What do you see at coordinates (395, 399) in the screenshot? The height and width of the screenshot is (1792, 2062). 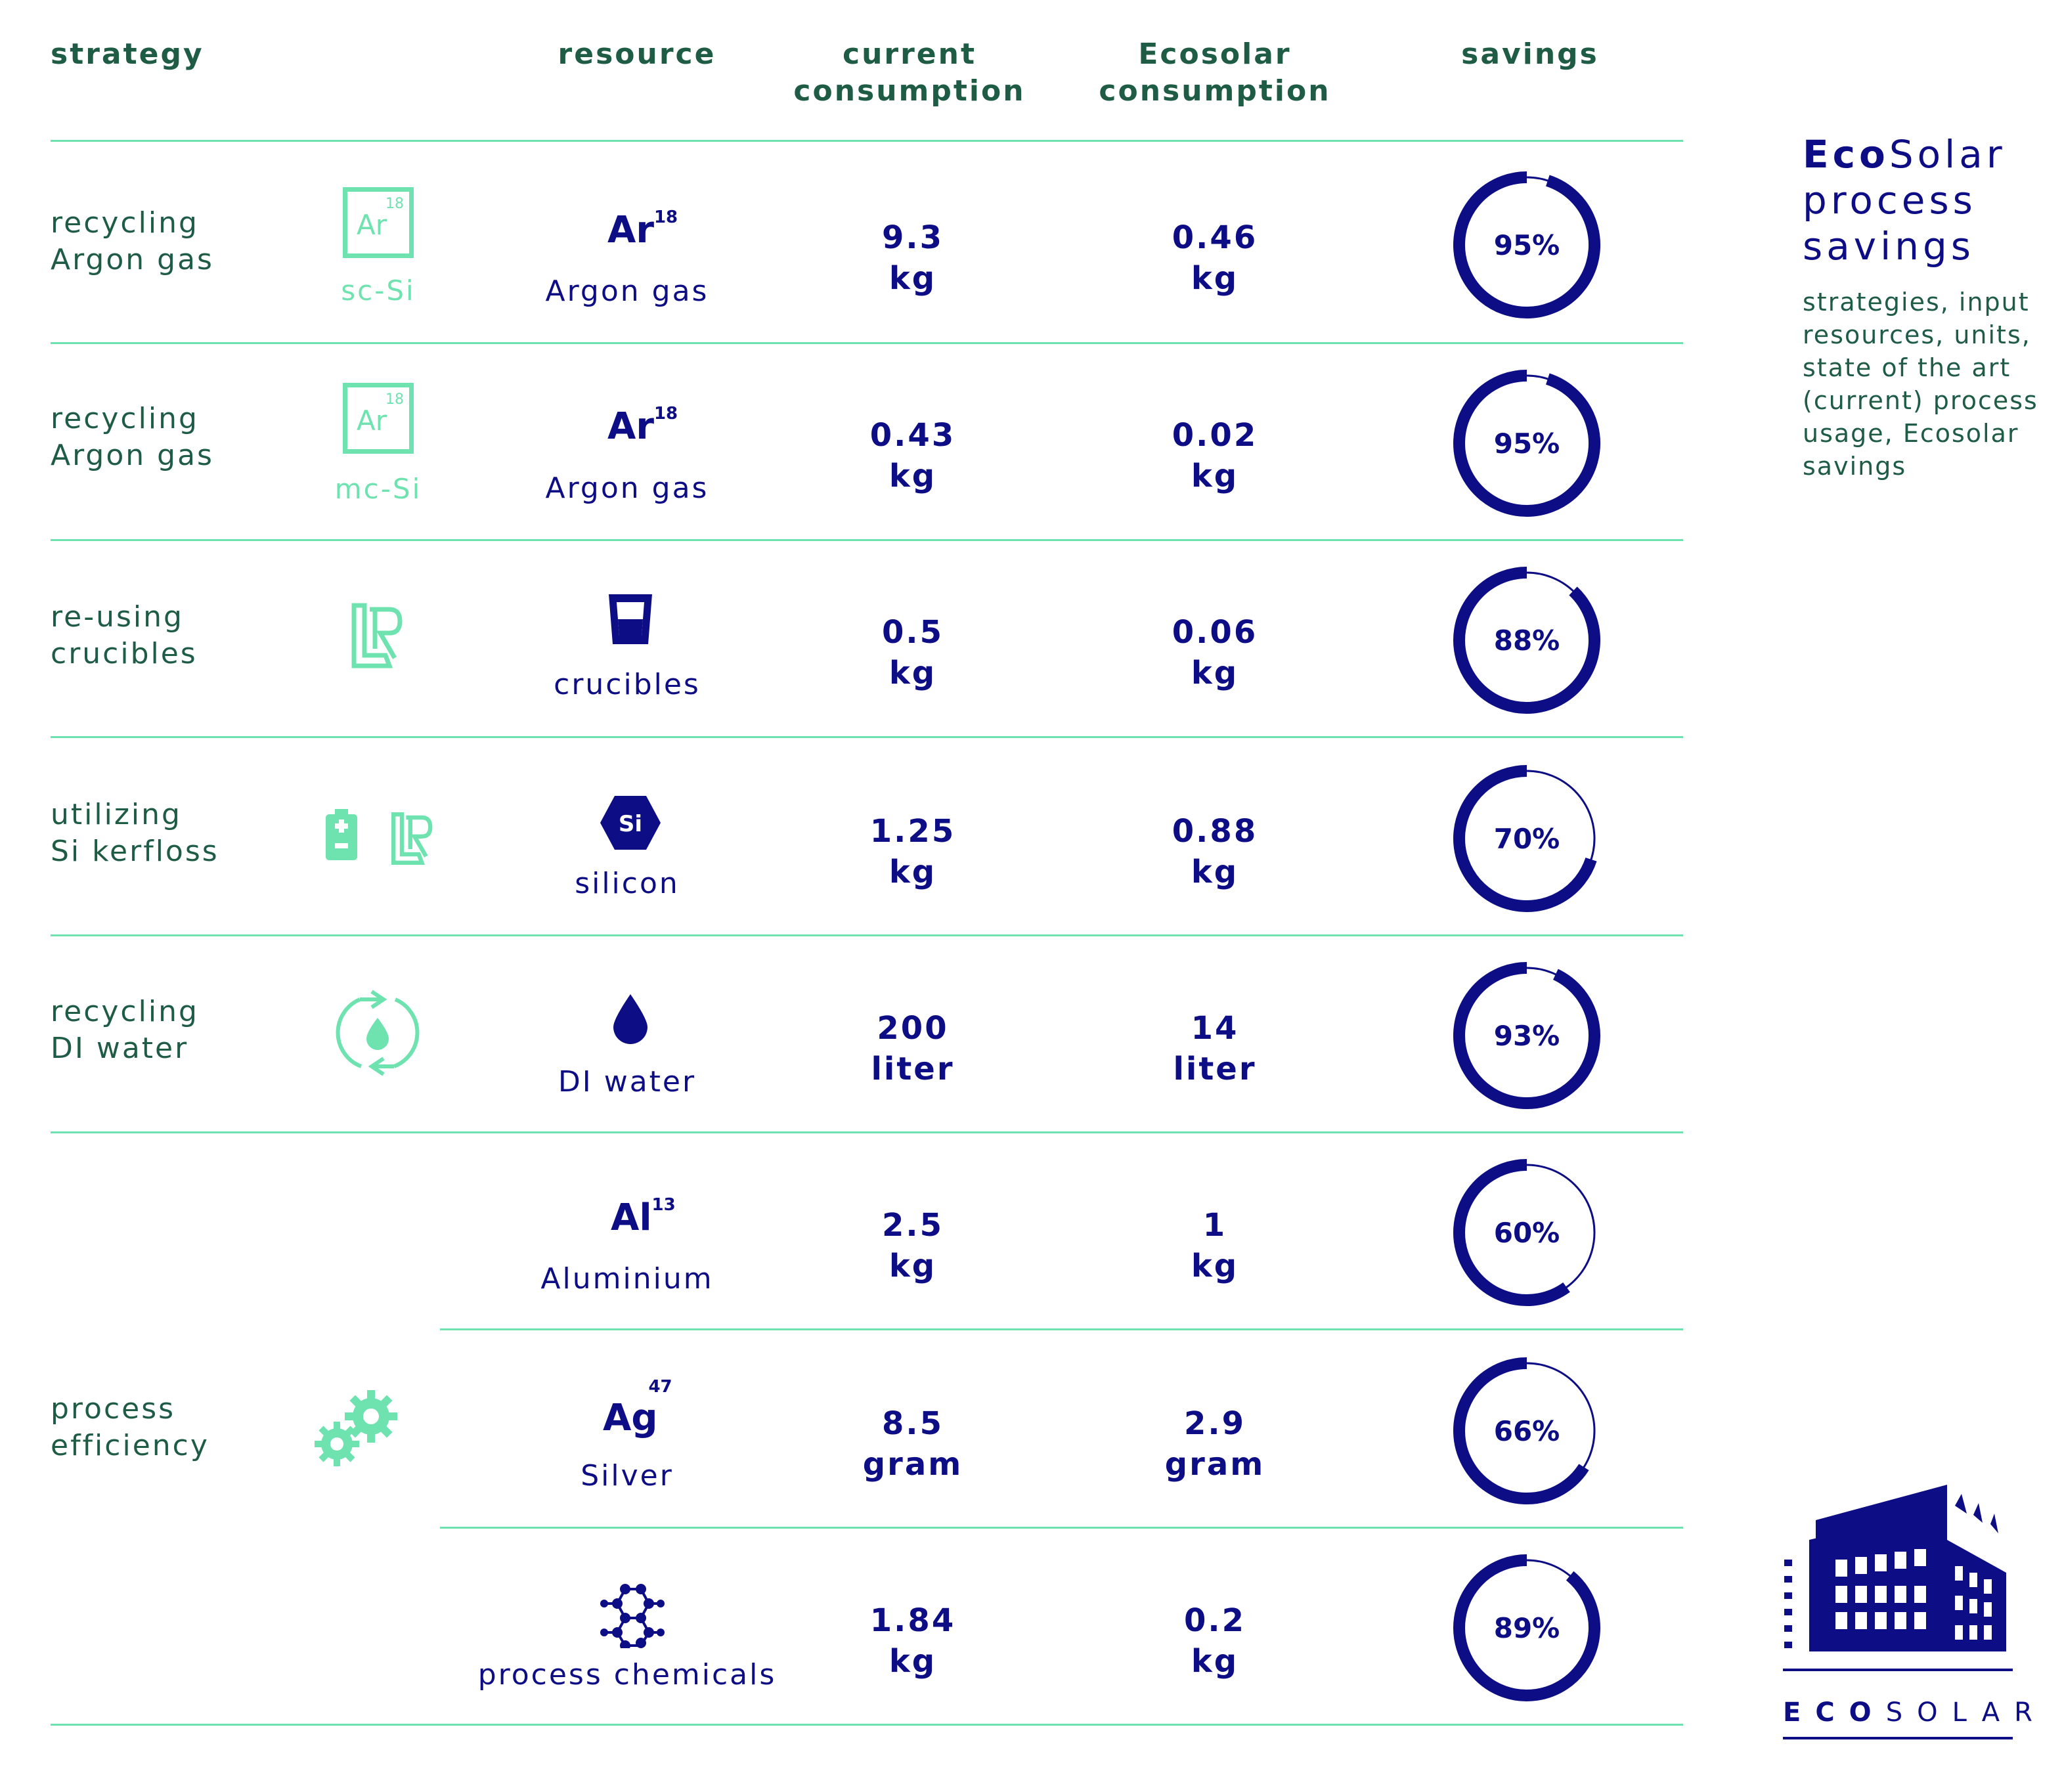 I see `argon-icon-number: 18` at bounding box center [395, 399].